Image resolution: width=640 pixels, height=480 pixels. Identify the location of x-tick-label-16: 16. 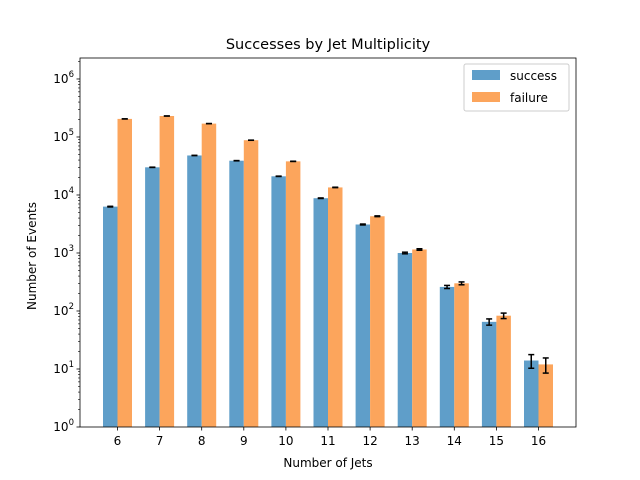
(538, 441).